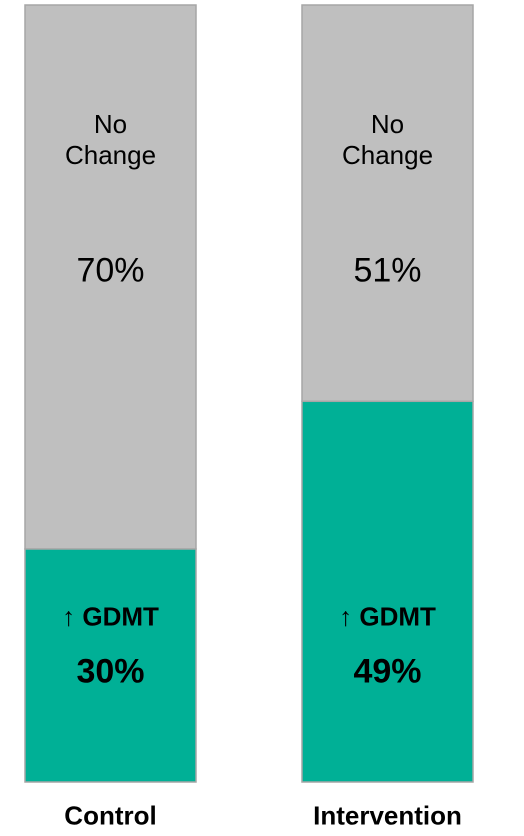 Image resolution: width=524 pixels, height=836 pixels. What do you see at coordinates (387, 671) in the screenshot?
I see `value-label: 49%` at bounding box center [387, 671].